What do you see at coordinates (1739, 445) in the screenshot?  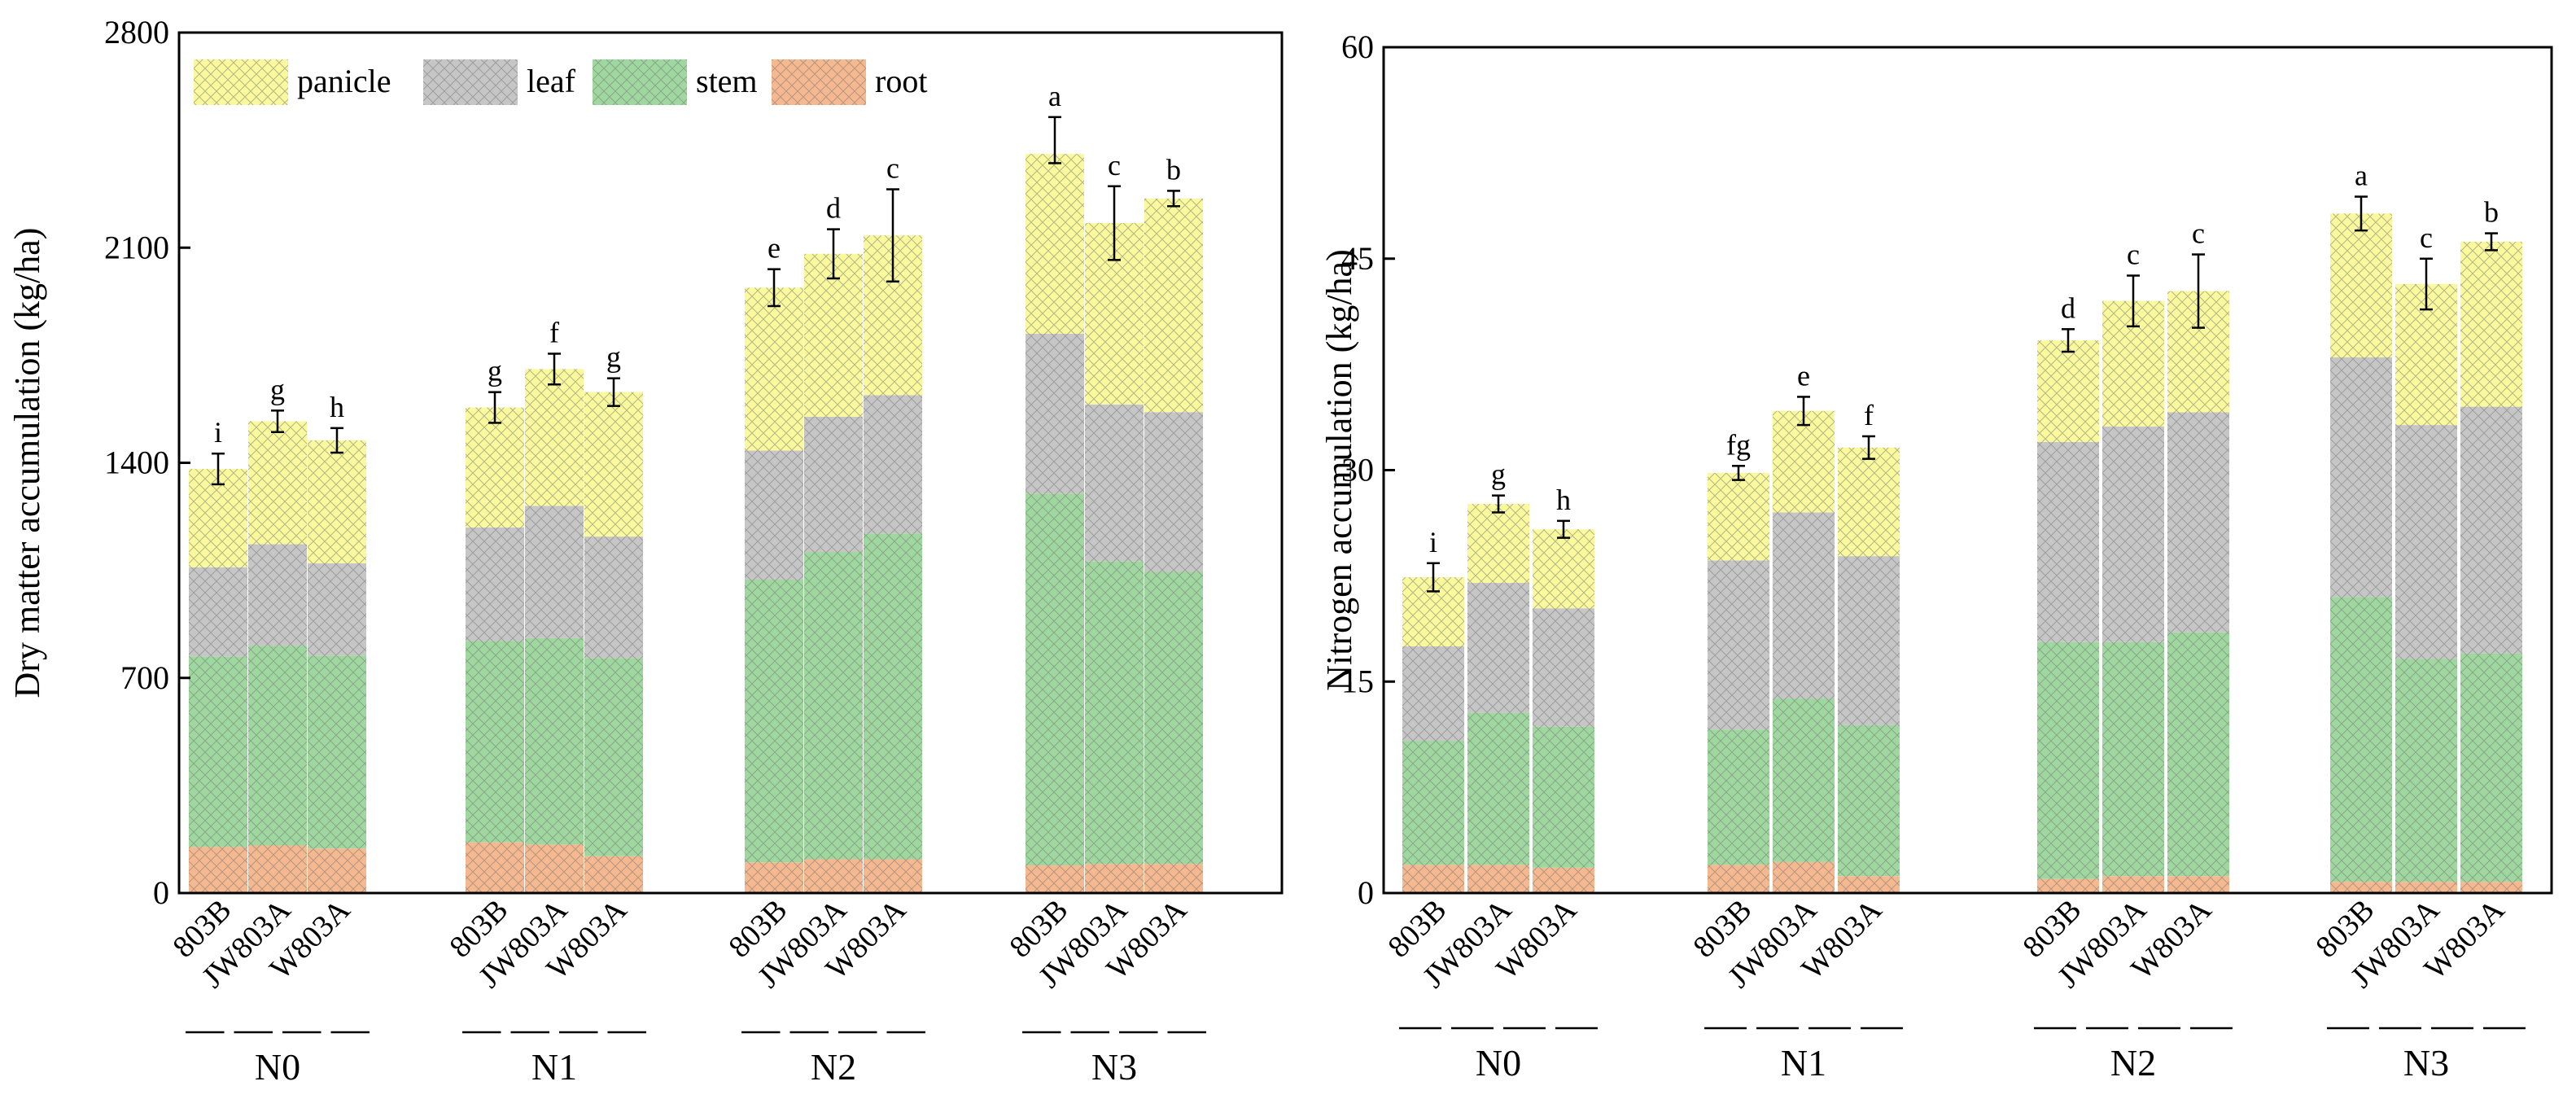 I see `significance-letter-4: fg` at bounding box center [1739, 445].